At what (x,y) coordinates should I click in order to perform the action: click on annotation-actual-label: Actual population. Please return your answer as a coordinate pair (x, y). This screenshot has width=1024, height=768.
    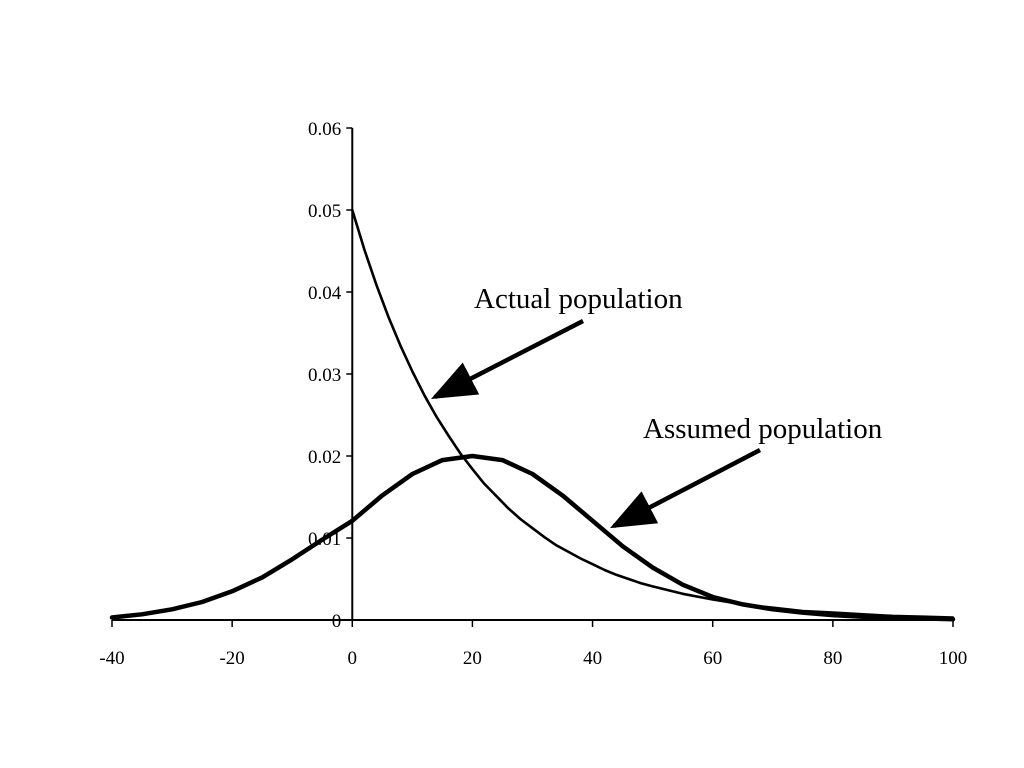
    Looking at the image, I should click on (578, 299).